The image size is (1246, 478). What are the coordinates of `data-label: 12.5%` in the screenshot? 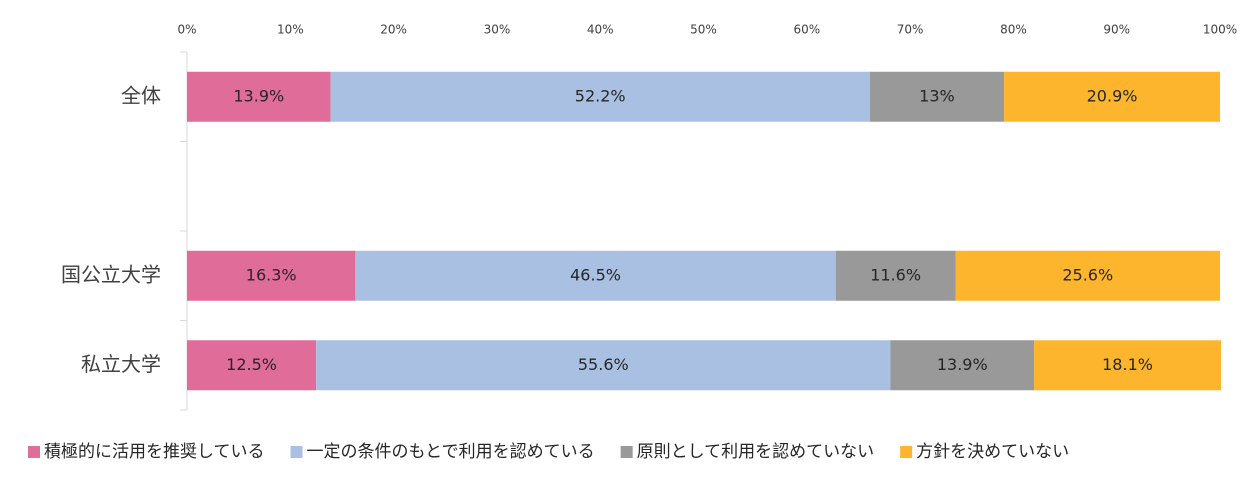 It's located at (251, 364).